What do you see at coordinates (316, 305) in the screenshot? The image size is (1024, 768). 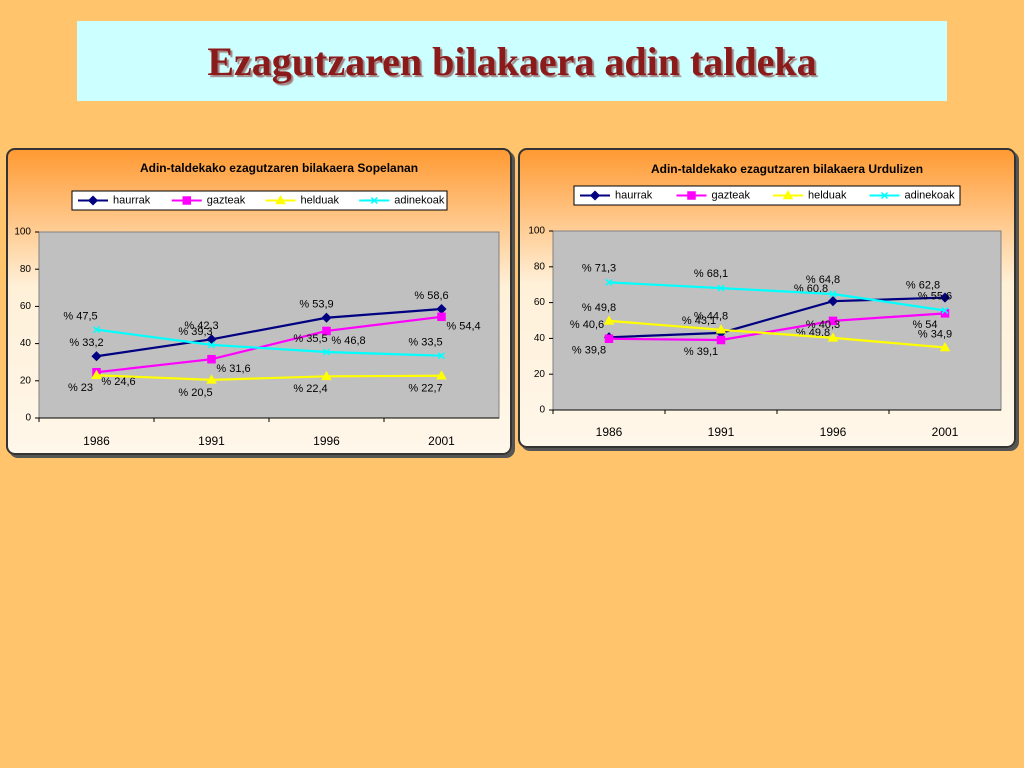 I see `data-label: % 53,9` at bounding box center [316, 305].